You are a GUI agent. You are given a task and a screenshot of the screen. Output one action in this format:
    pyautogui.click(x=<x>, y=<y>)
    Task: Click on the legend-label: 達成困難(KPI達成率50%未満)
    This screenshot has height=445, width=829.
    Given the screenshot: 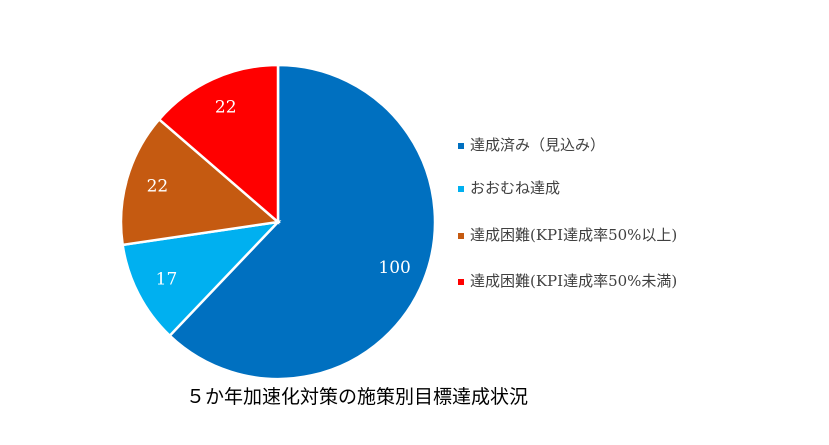 What is the action you would take?
    pyautogui.click(x=573, y=281)
    